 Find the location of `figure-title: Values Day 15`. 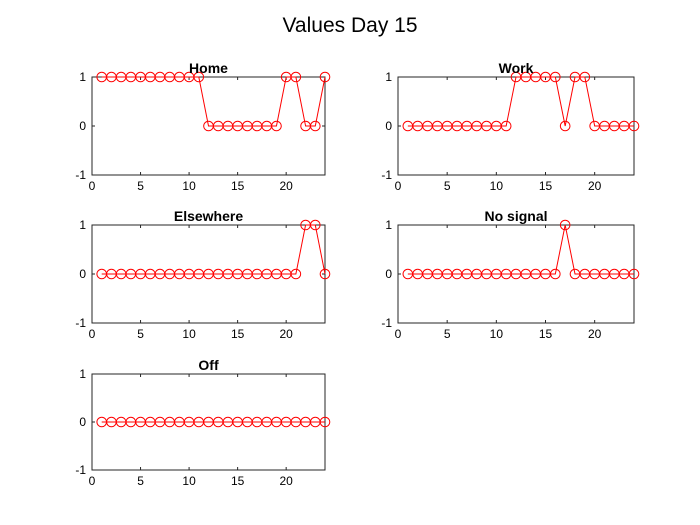

figure-title: Values Day 15 is located at coordinates (349, 25).